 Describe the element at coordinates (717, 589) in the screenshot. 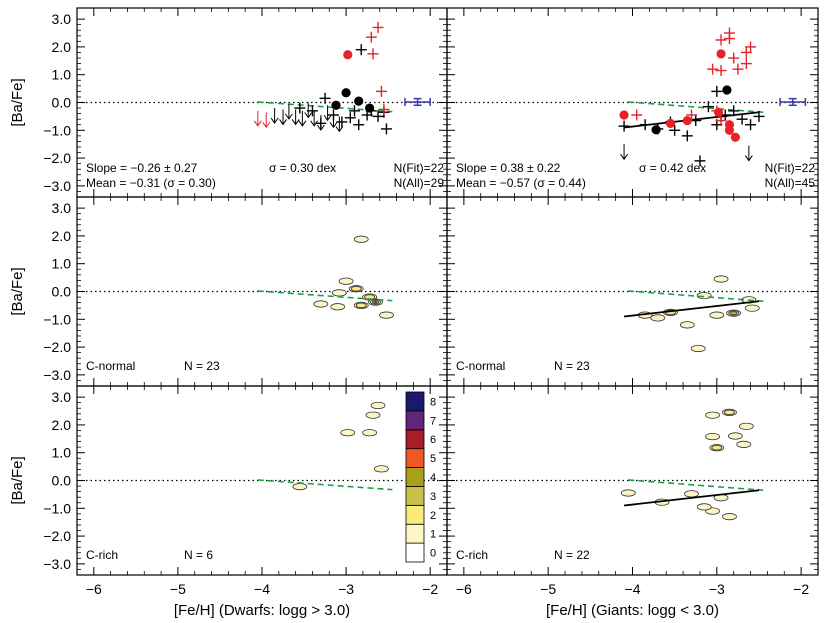

I see `x-tick-label: −3` at that location.